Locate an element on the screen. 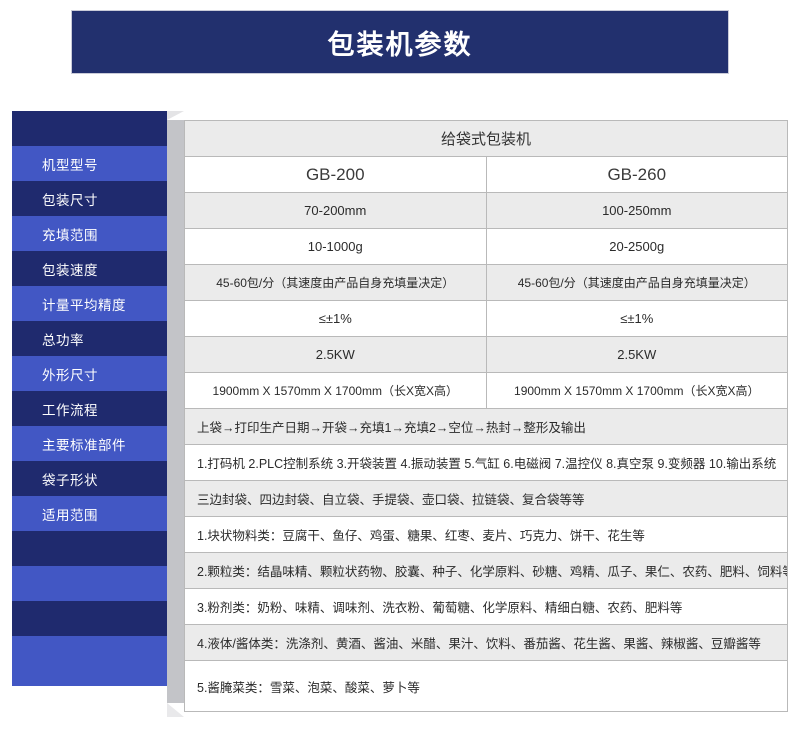 This screenshot has height=730, width=800. table-row-application-3: 3.粉剂类：奶粉、味精、调味剂、洗衣粉、葡萄糖、化学原料、精细白糖、农药、肥料等 is located at coordinates (486, 606).